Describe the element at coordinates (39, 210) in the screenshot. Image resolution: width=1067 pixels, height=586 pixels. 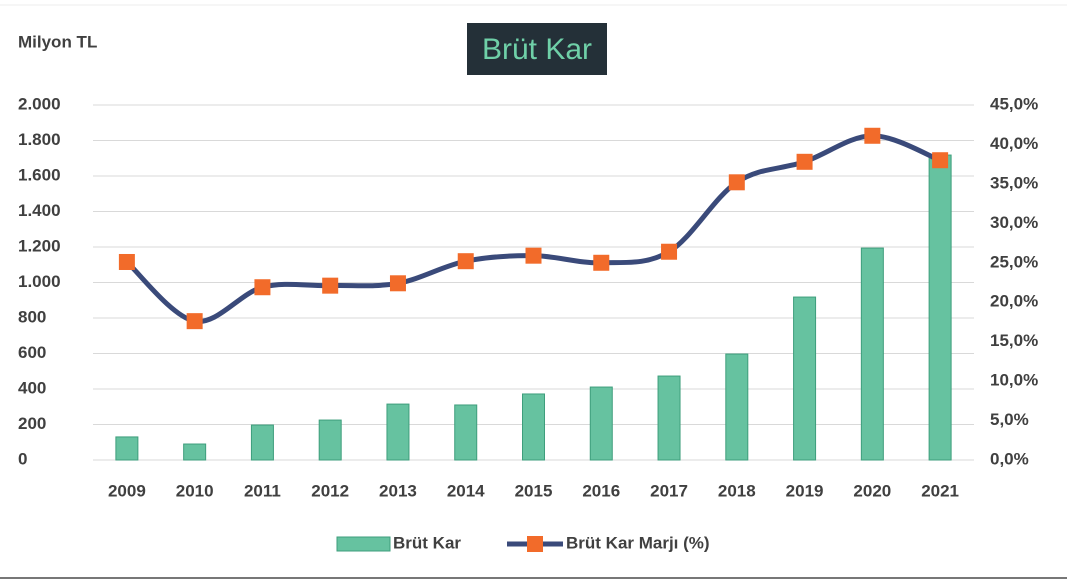
I see `y-tick-label: 1.400` at that location.